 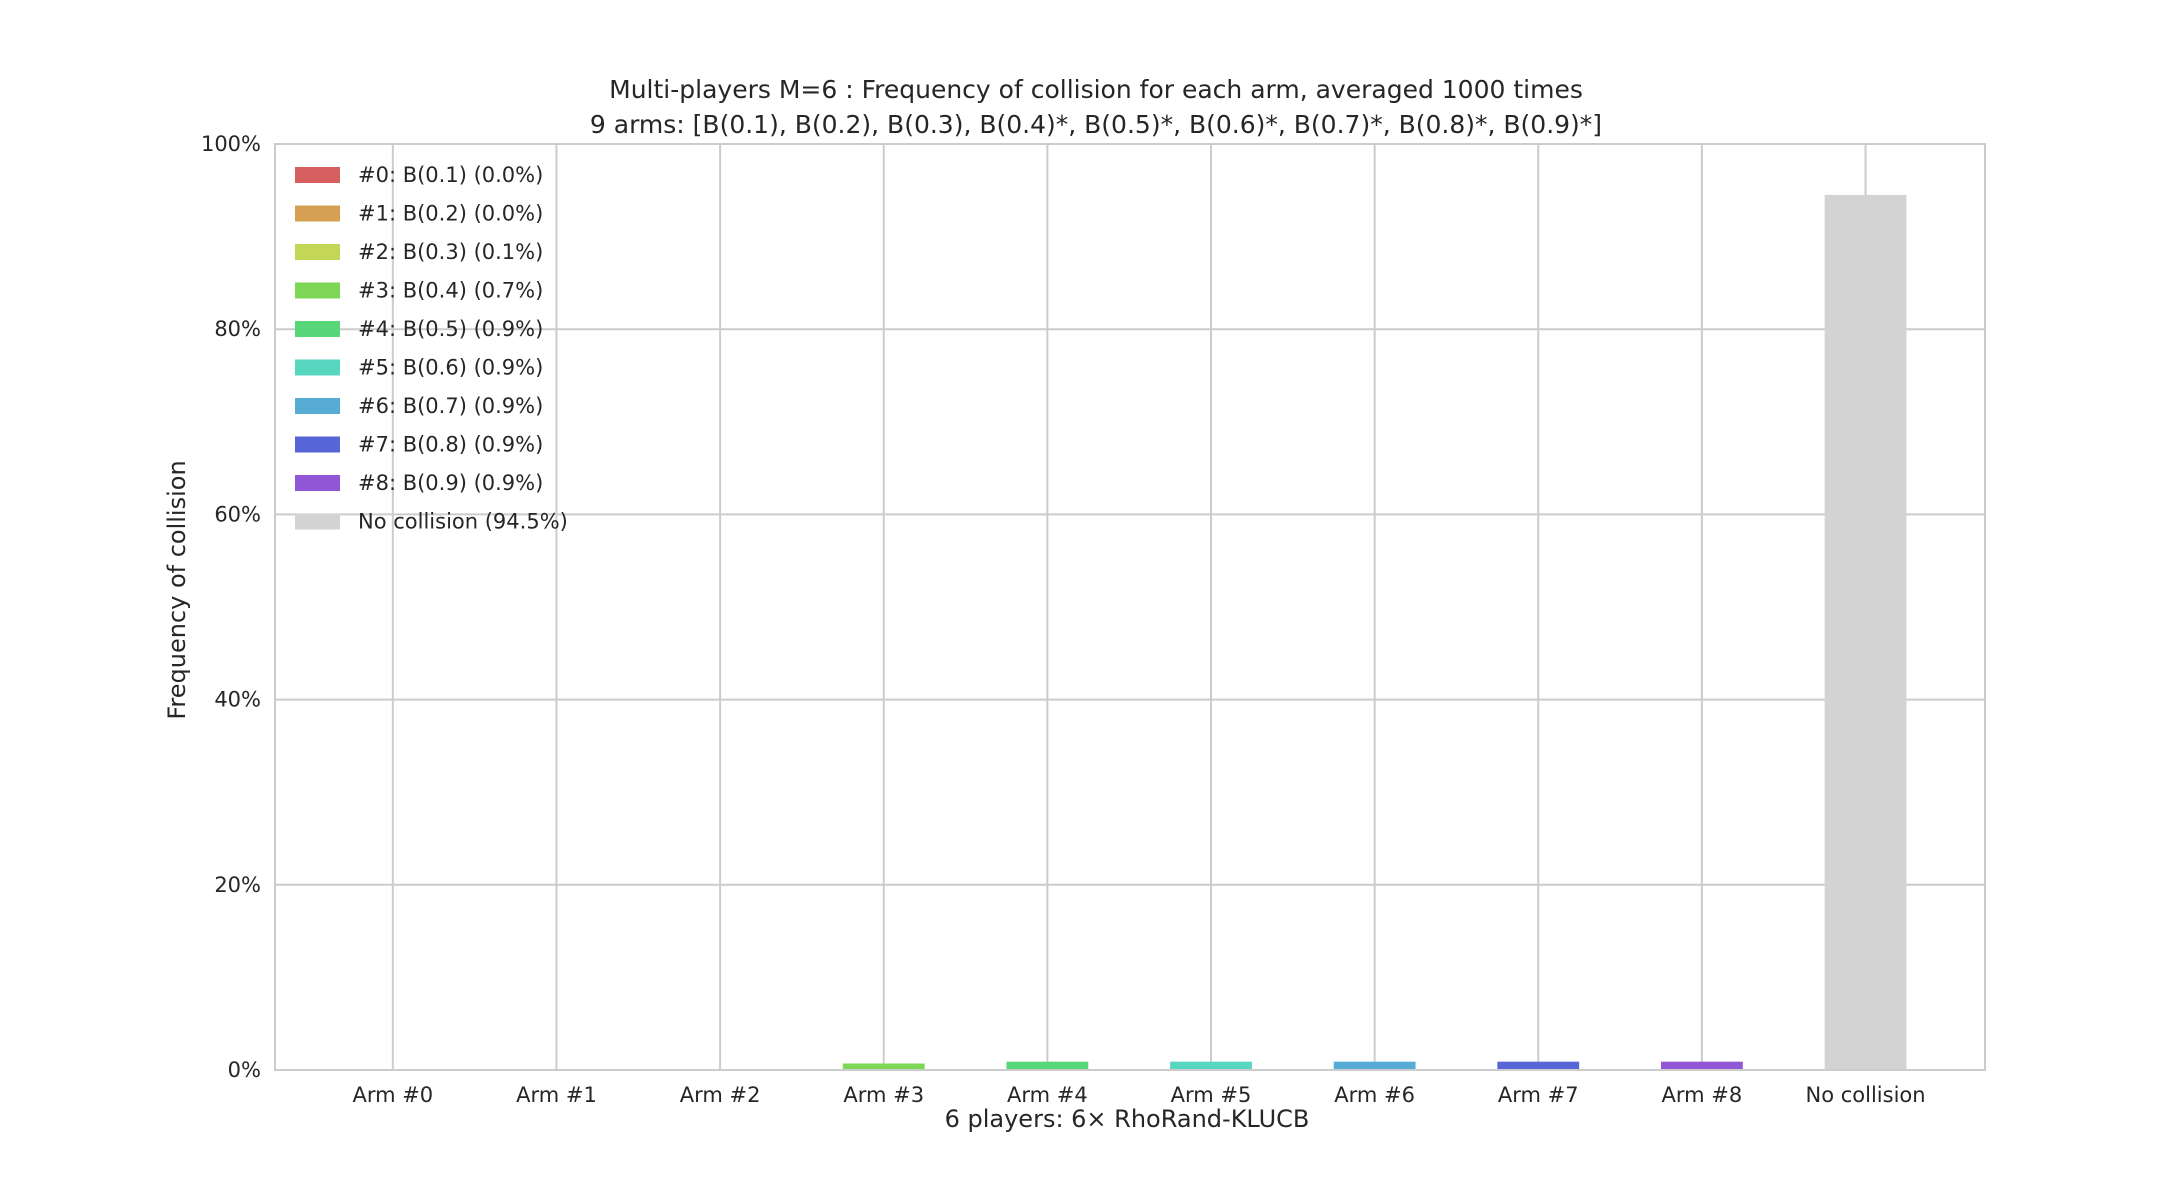 What do you see at coordinates (231, 144) in the screenshot?
I see `y-tick-label: 100%` at bounding box center [231, 144].